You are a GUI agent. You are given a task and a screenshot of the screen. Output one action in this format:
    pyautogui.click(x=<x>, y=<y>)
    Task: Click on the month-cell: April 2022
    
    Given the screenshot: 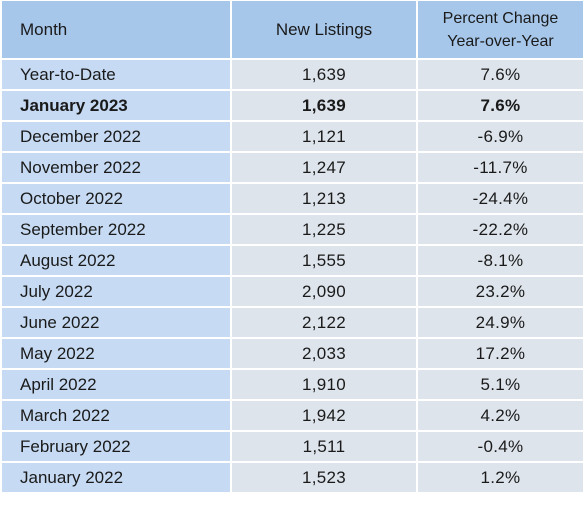 What is the action you would take?
    pyautogui.click(x=117, y=385)
    